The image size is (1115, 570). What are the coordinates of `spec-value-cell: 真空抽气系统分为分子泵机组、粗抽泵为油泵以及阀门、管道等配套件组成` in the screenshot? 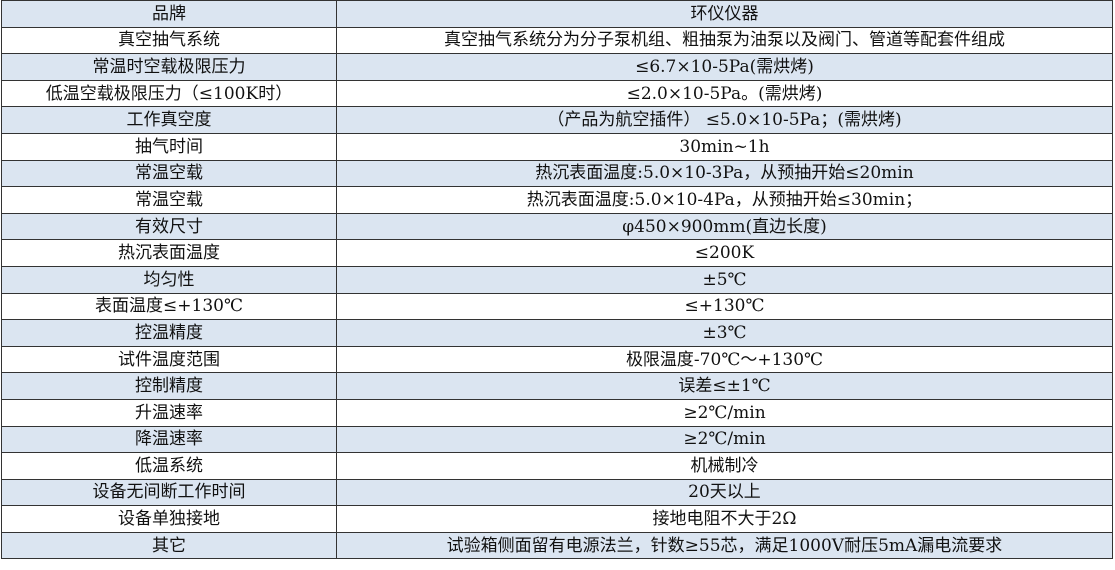 It's located at (724, 40).